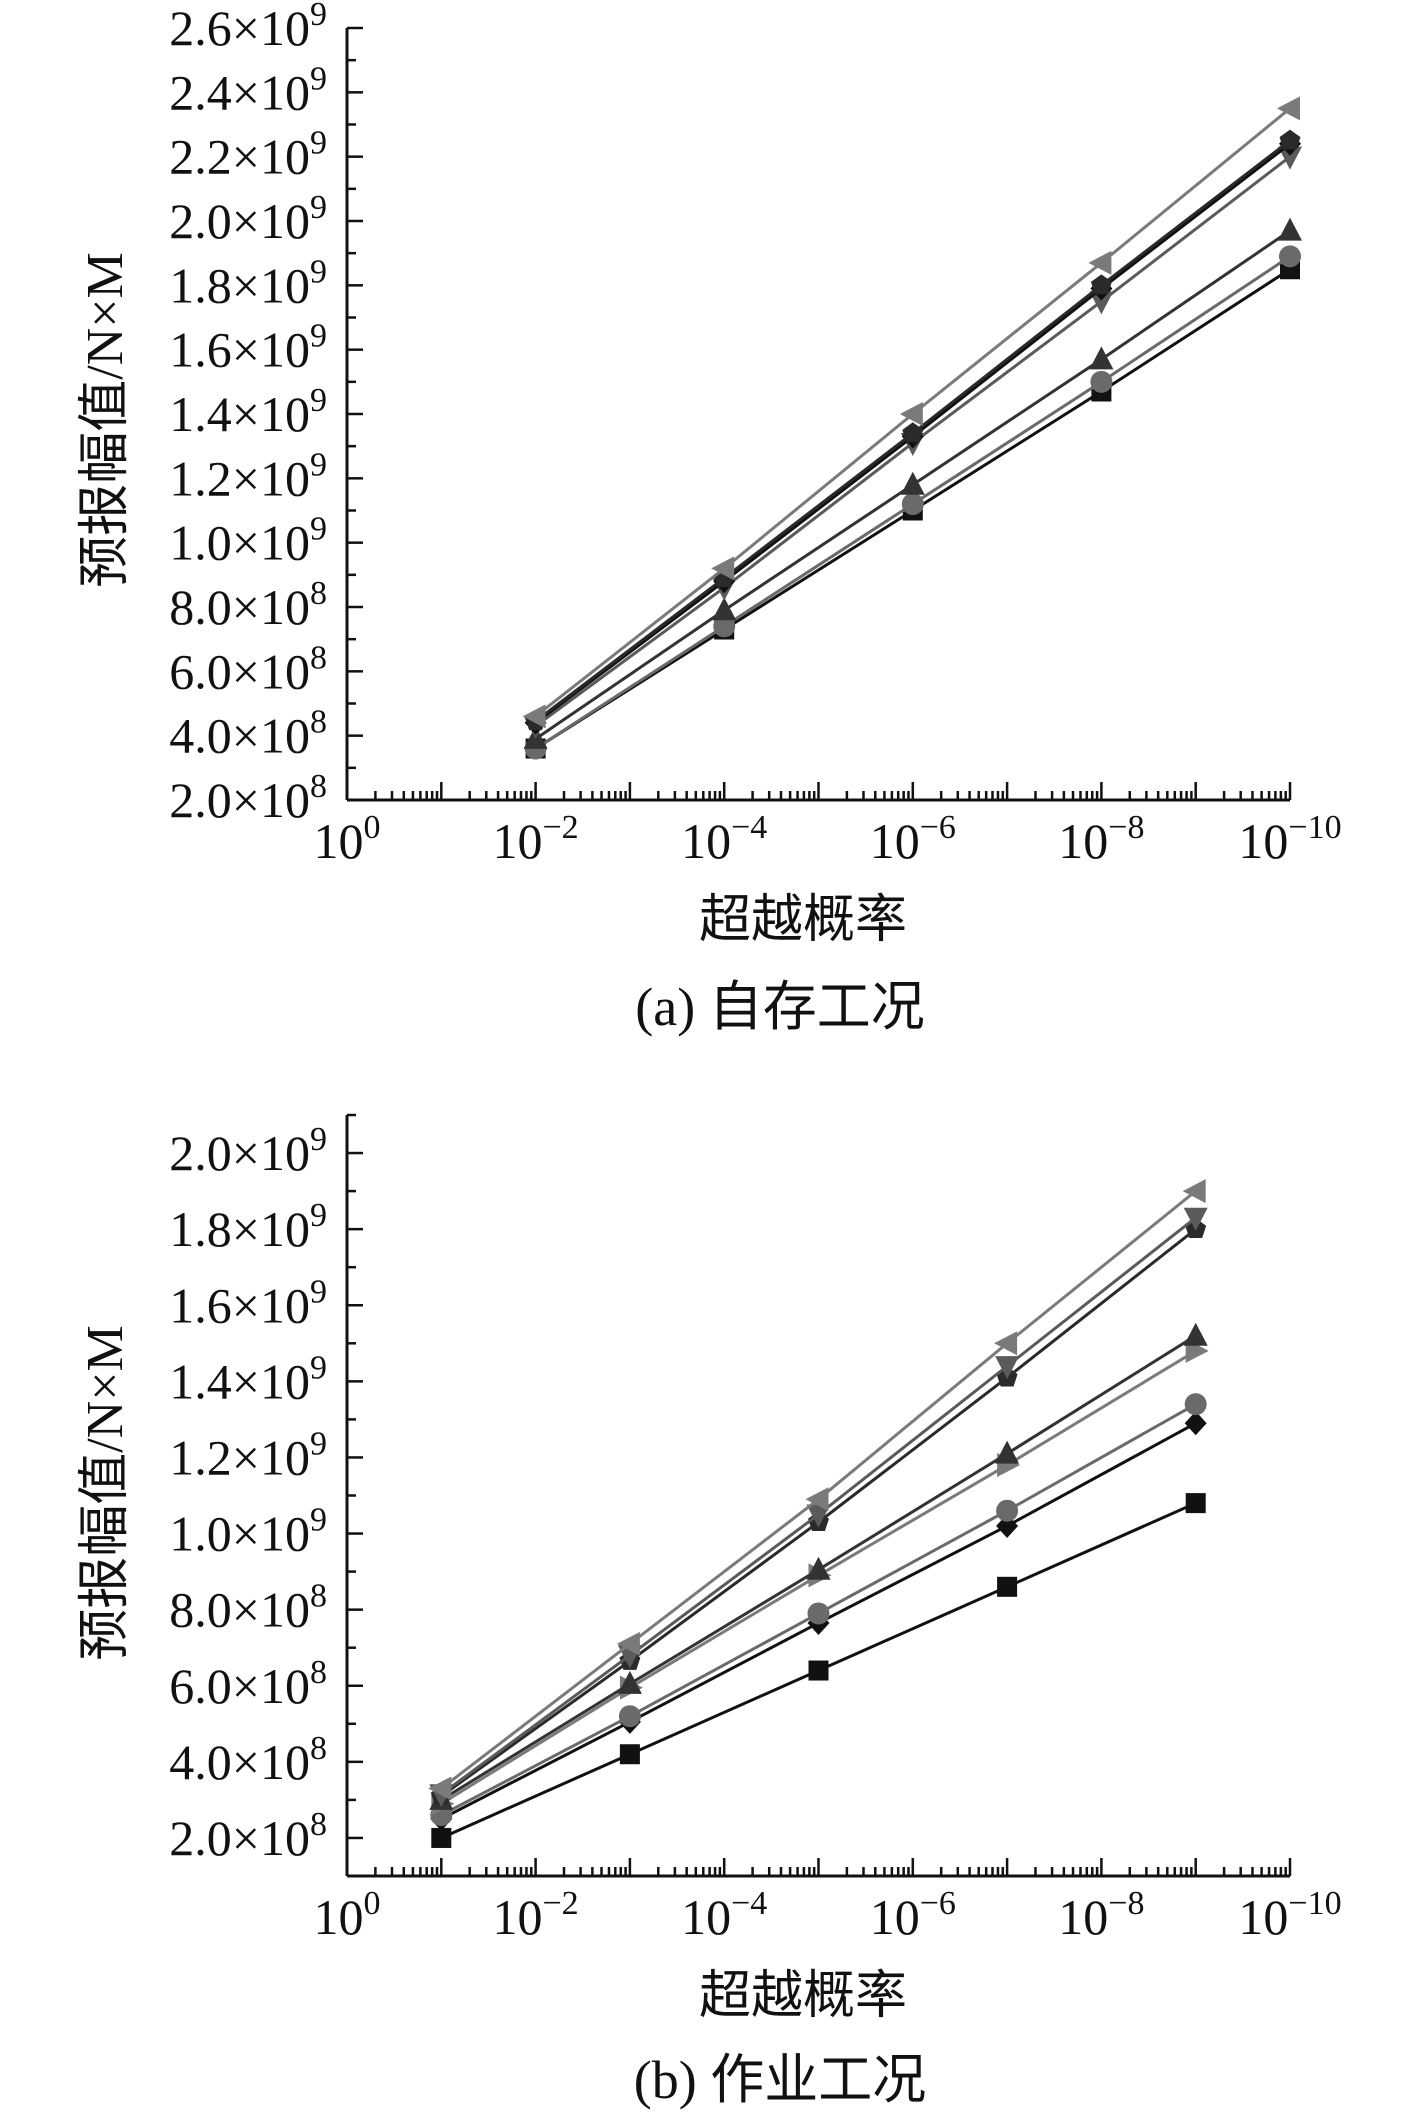  I want to click on x-tick-label-exponent: 0, so click(372, 1903).